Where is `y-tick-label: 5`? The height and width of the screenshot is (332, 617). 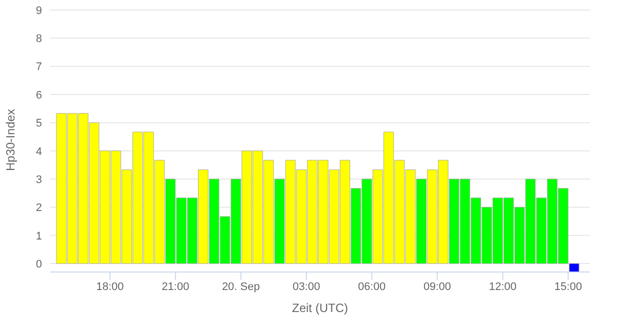 y-tick-label: 5 is located at coordinates (39, 124).